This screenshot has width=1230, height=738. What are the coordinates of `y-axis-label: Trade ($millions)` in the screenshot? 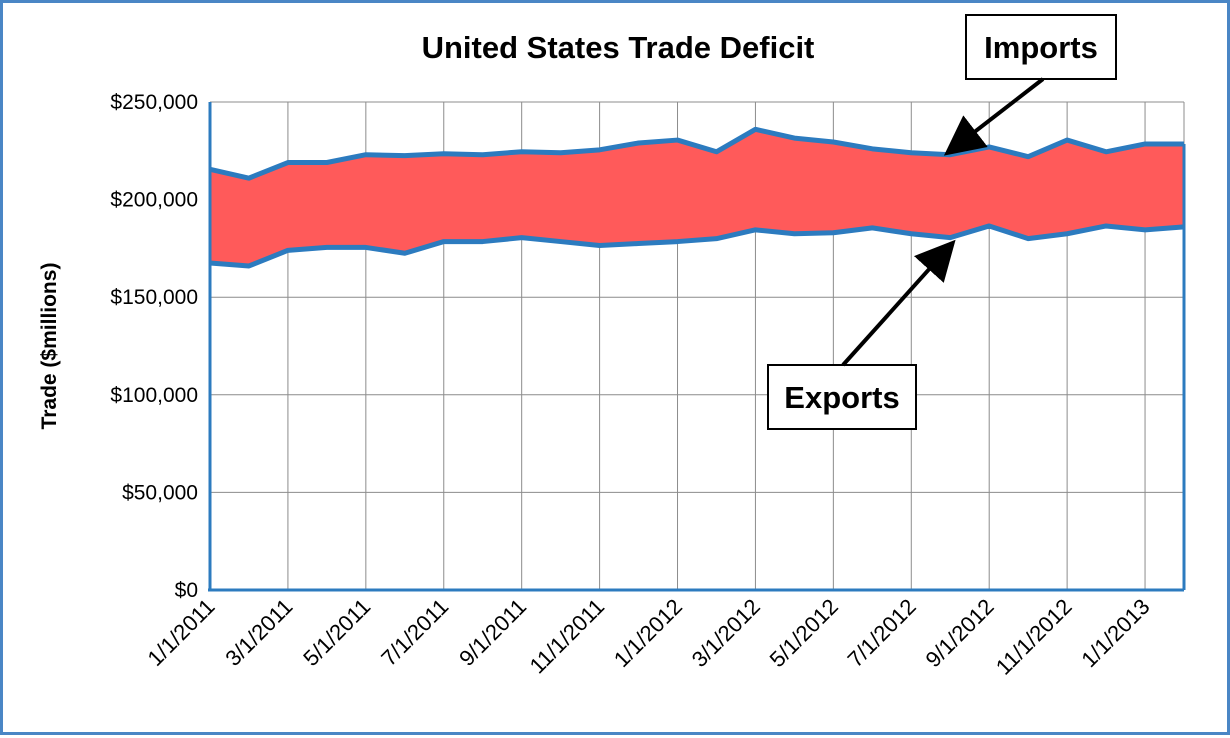 It's located at (49, 346).